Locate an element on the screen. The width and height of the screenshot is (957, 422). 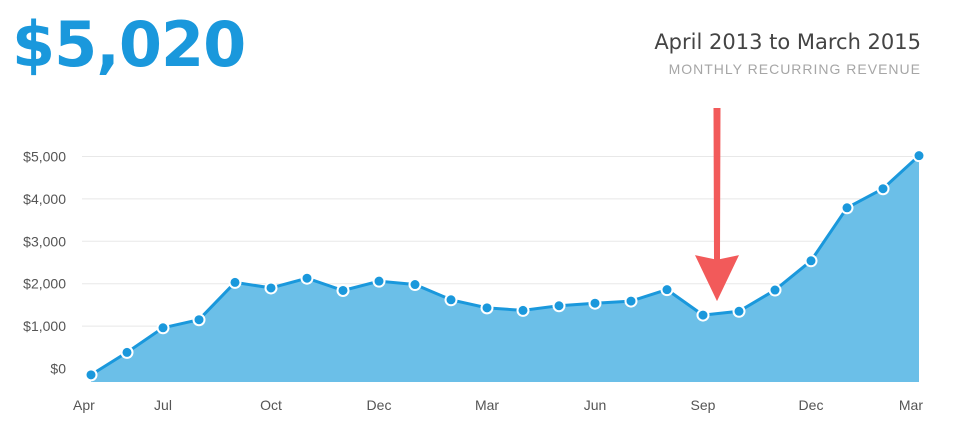
arrow-shape is located at coordinates (717, 205).